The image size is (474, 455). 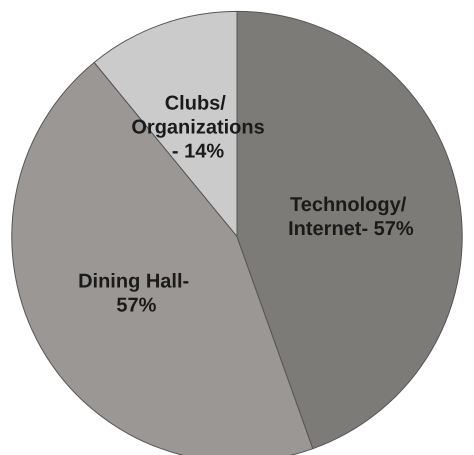 I want to click on data-label: 57%, so click(x=136, y=305).